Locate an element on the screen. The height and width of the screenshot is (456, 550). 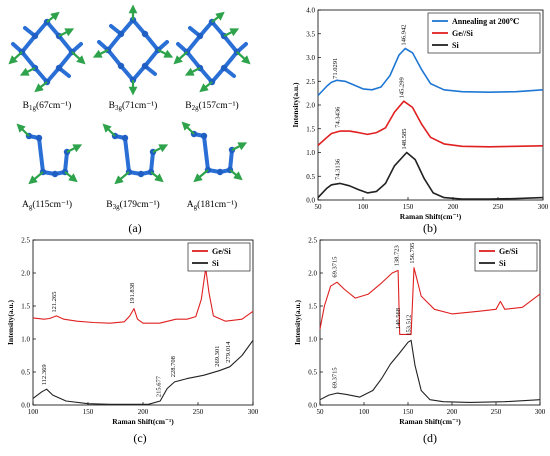
x-tick-label-d-1: 100 is located at coordinates (364, 412).